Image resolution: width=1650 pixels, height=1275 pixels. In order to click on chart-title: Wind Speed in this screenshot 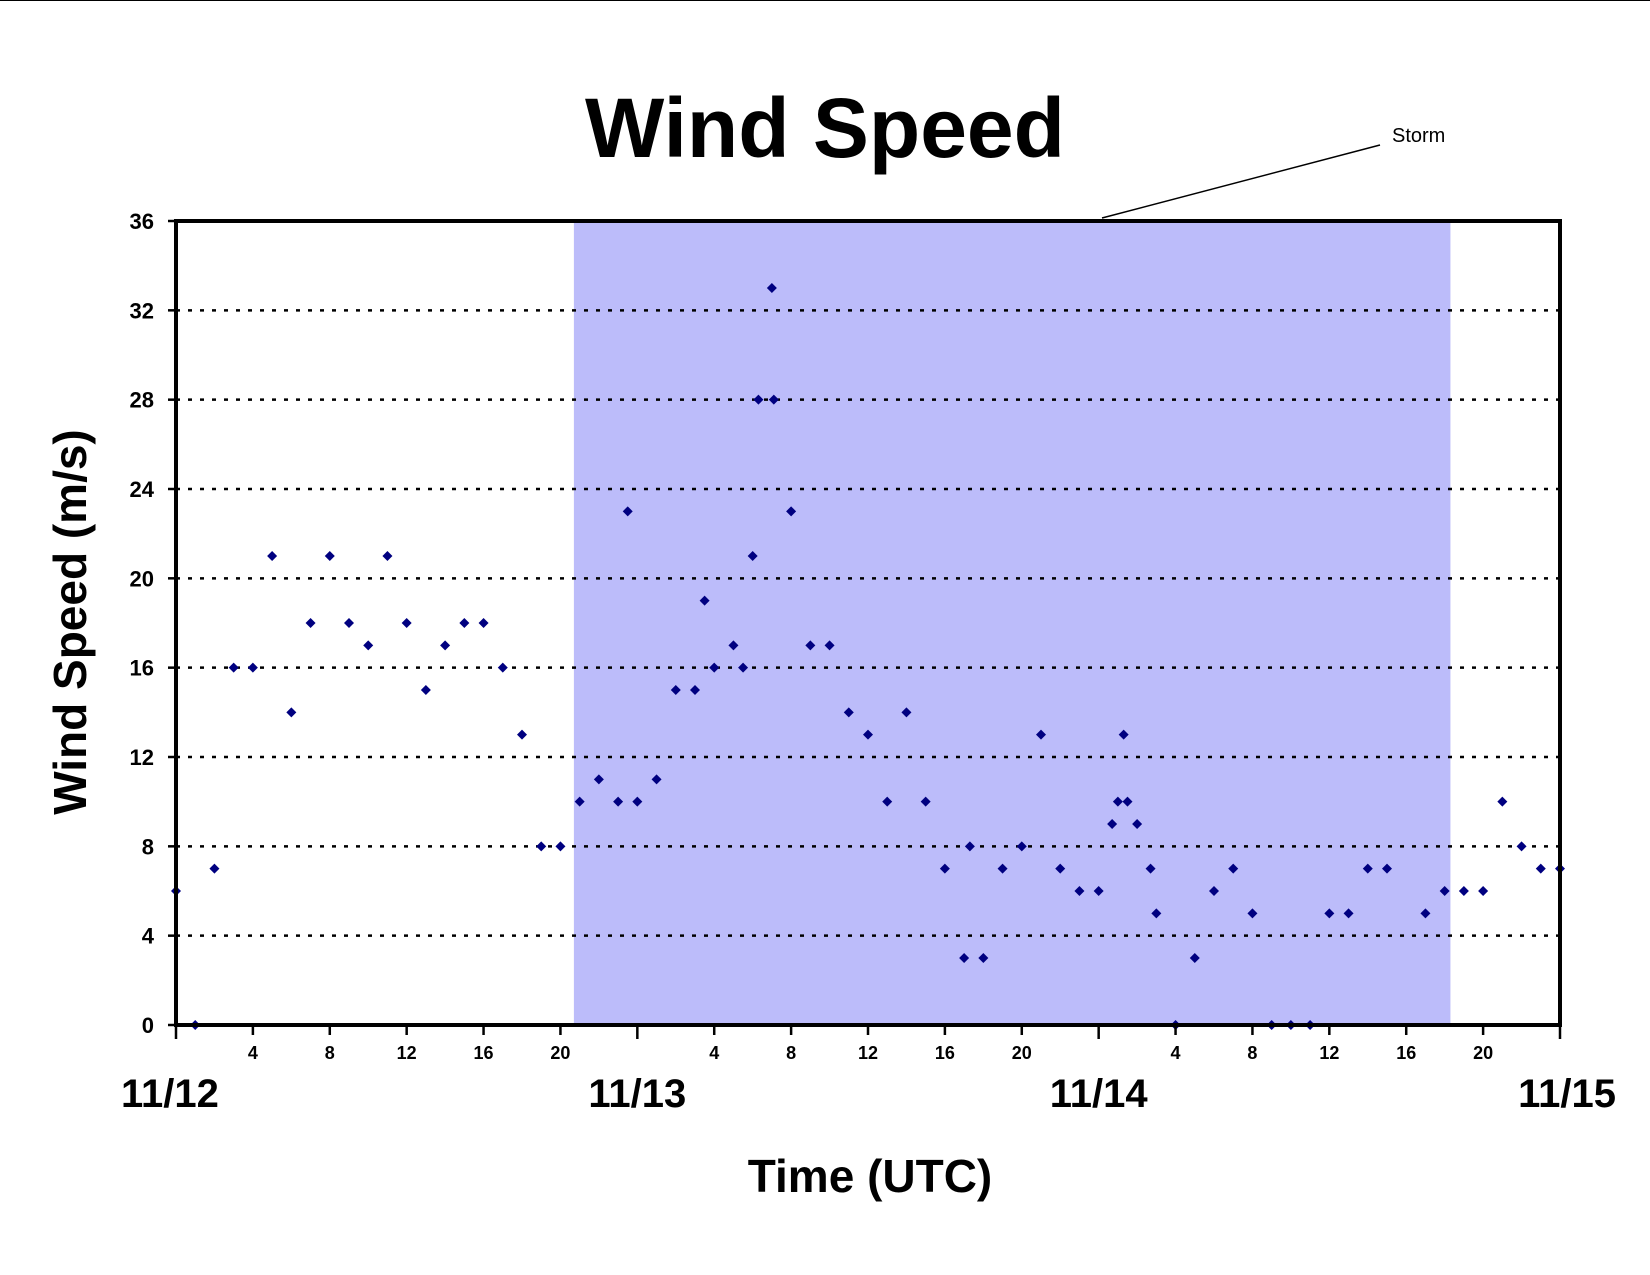, I will do `click(825, 128)`.